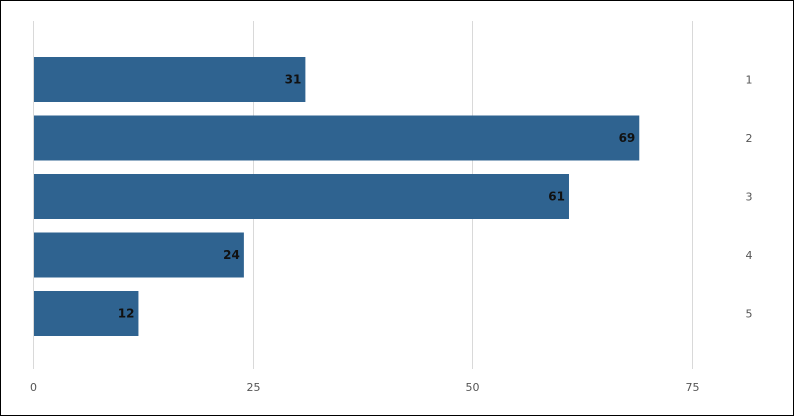 Image resolution: width=794 pixels, height=416 pixels. Describe the element at coordinates (749, 255) in the screenshot. I see `category-label-4: 4` at that location.